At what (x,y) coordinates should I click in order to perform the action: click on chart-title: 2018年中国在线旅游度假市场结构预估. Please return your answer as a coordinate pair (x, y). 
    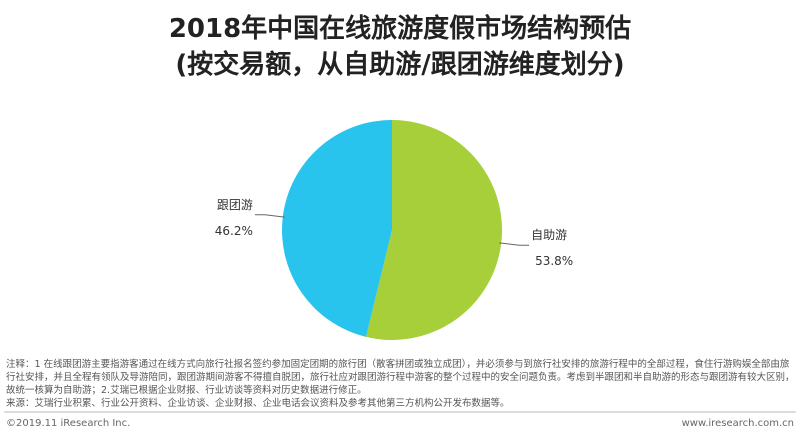
    Looking at the image, I should click on (400, 29).